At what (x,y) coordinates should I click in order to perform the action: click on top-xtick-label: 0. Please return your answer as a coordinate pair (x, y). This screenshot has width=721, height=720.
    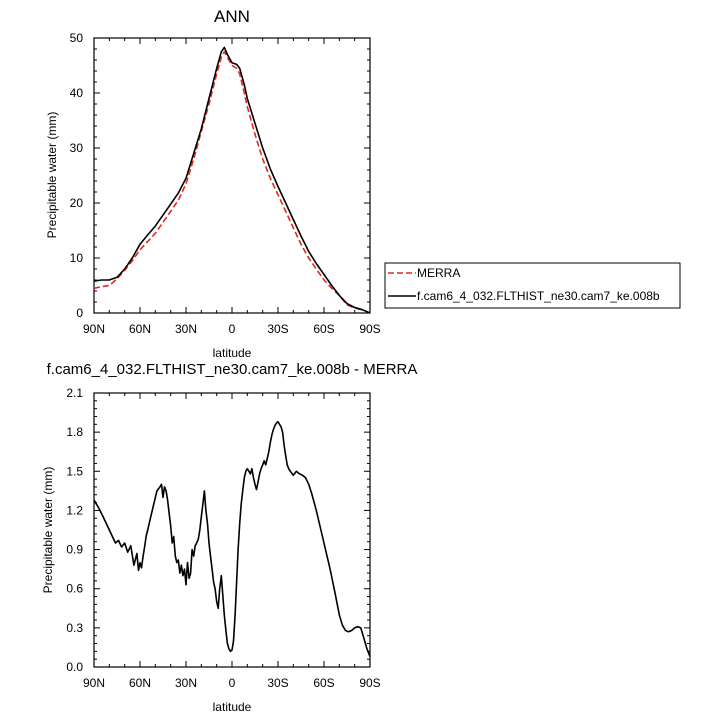
    Looking at the image, I should click on (232, 329).